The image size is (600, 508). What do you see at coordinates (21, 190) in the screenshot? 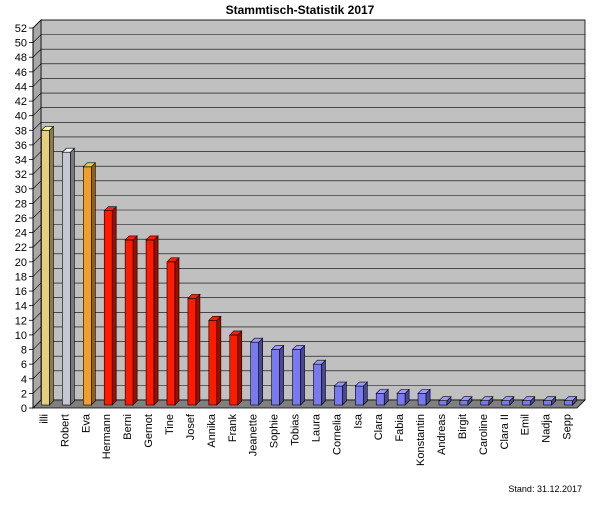
I see `y-tick-label: 30` at bounding box center [21, 190].